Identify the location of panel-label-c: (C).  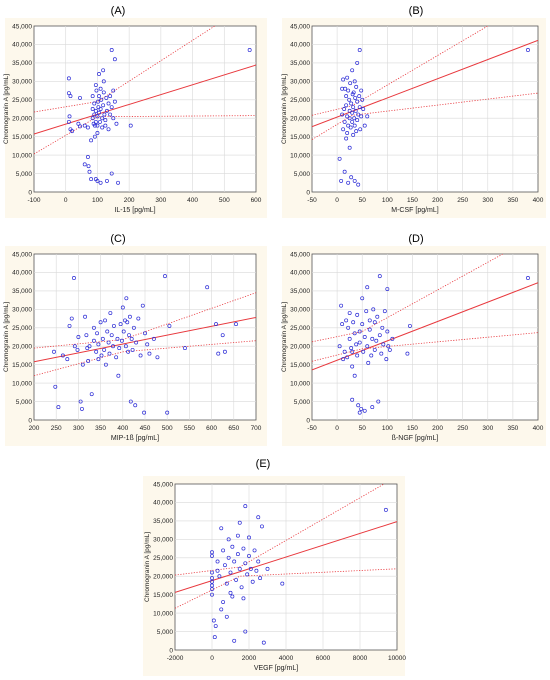
(118, 239).